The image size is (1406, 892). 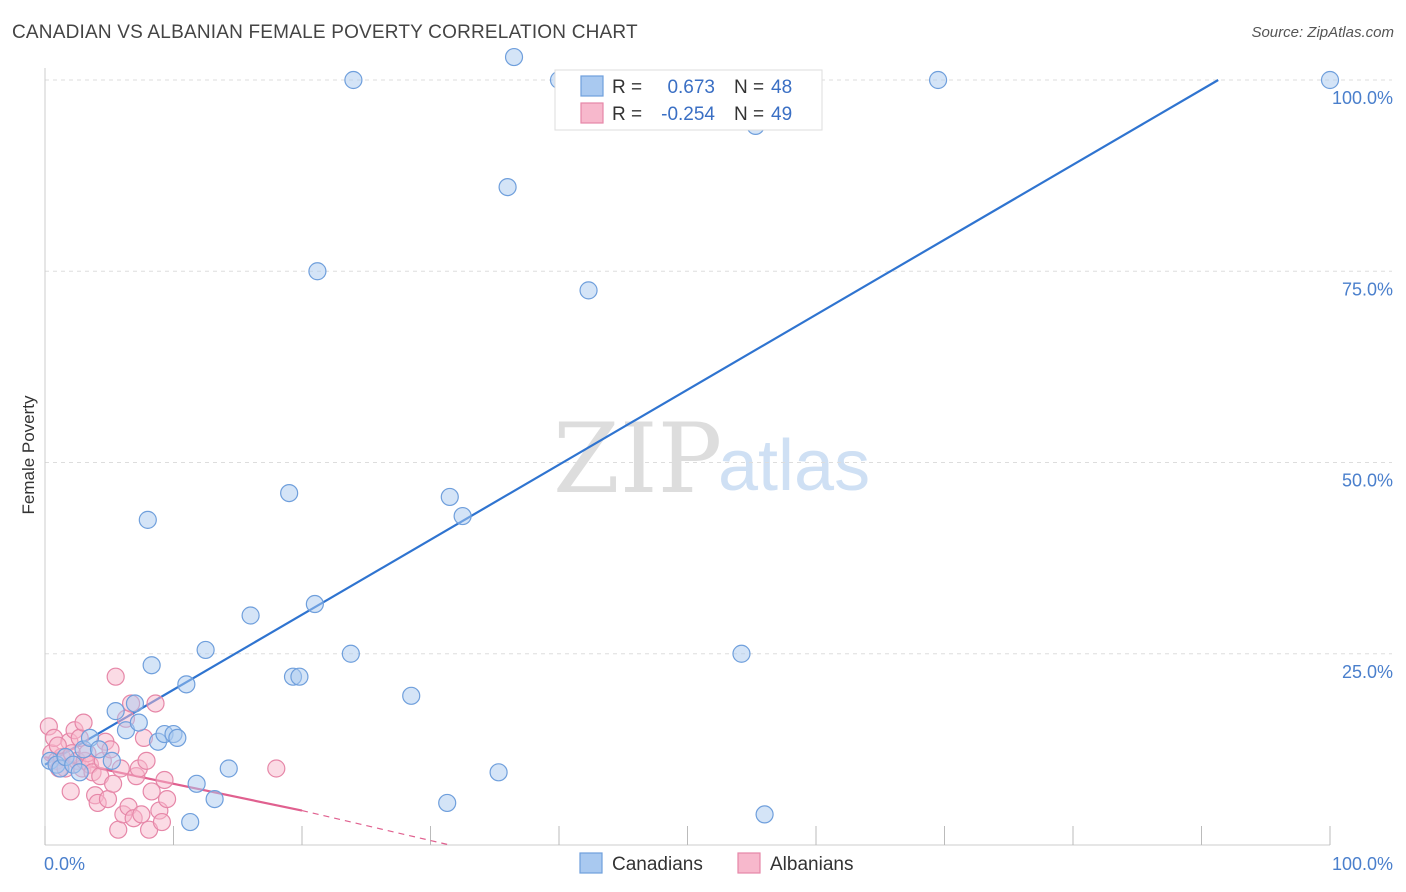 I want to click on stats-n-value-albanians: 49, so click(x=781, y=114).